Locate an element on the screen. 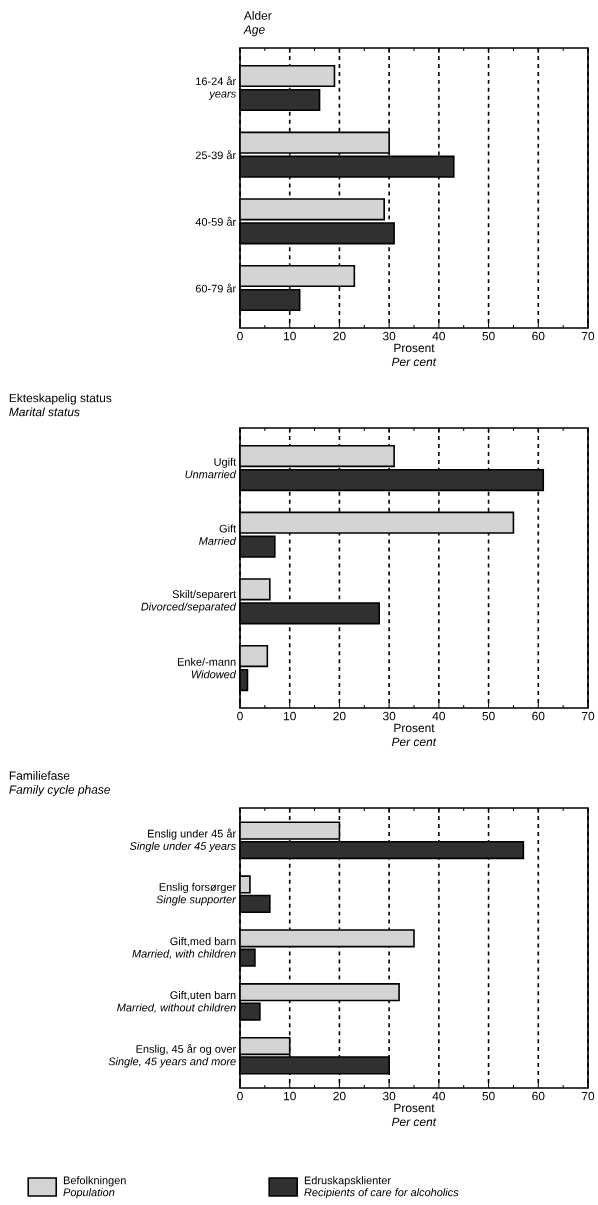 This screenshot has width=598, height=1205. y-tick-label: Gift Married is located at coordinates (218, 534).